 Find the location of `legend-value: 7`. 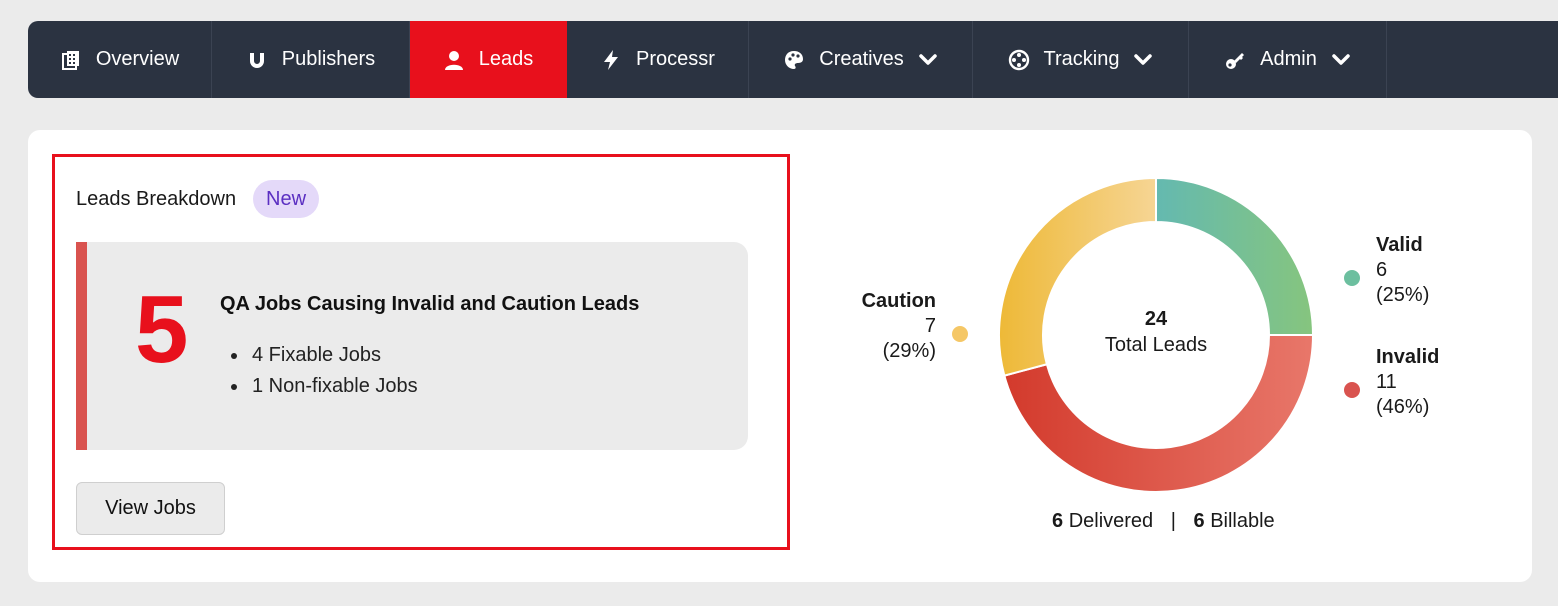

legend-value: 7 is located at coordinates (930, 326).